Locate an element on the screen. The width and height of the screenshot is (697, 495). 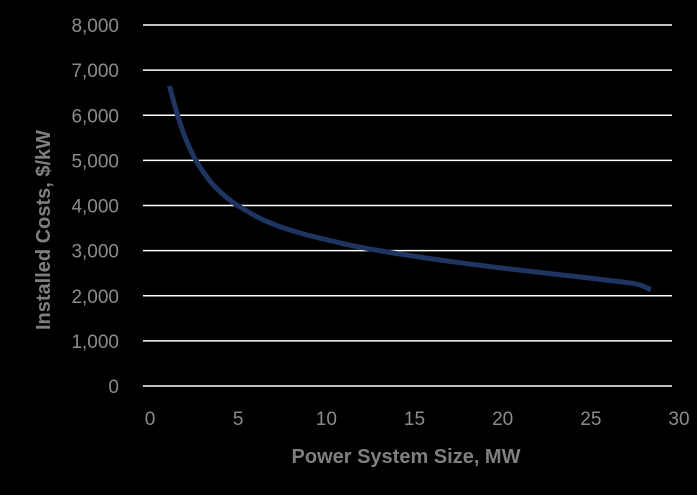
y-tick-label: 3,000 is located at coordinates (95, 252).